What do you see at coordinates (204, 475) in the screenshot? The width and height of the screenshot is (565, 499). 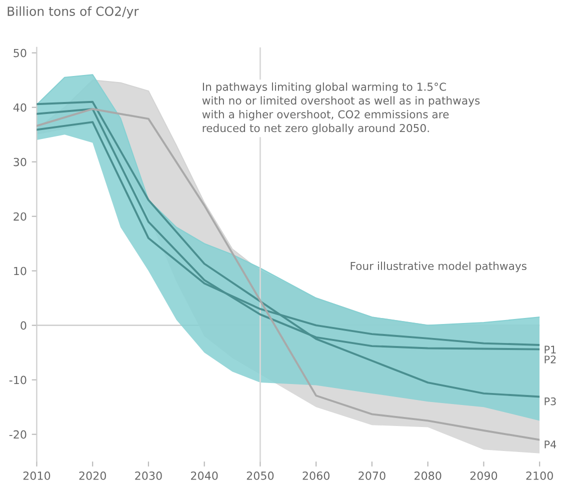 I see `x-tick-label: 2040` at bounding box center [204, 475].